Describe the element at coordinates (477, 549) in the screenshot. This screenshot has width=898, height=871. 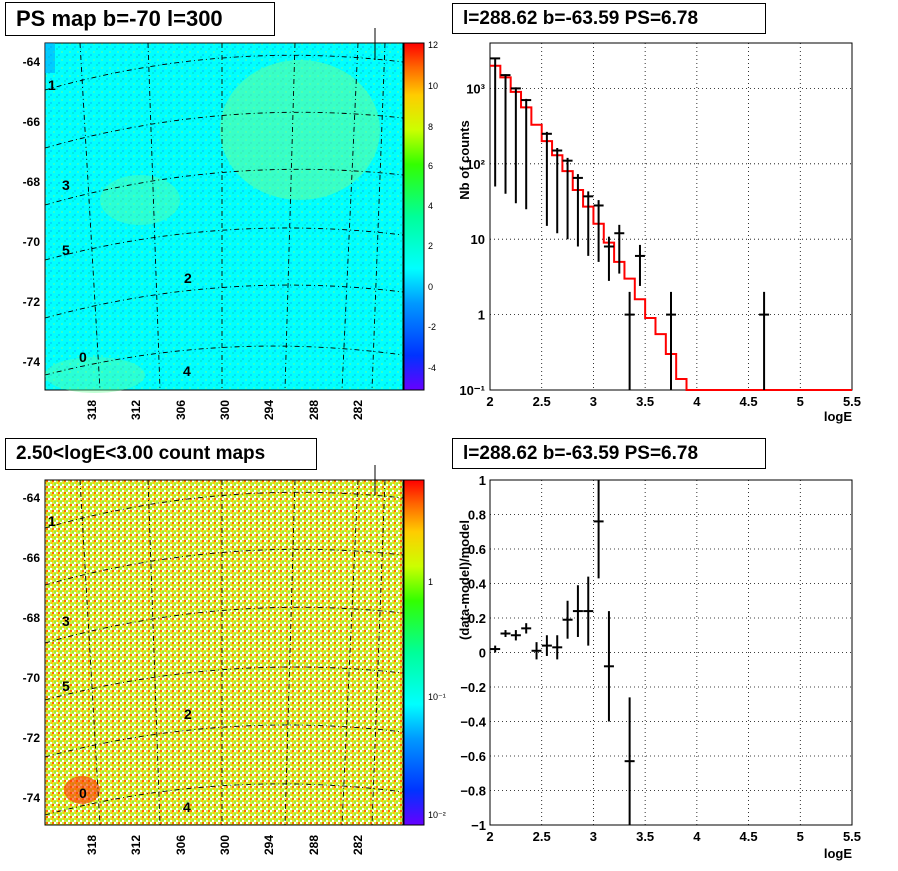
I see `residual-y-tick: 0.6` at that location.